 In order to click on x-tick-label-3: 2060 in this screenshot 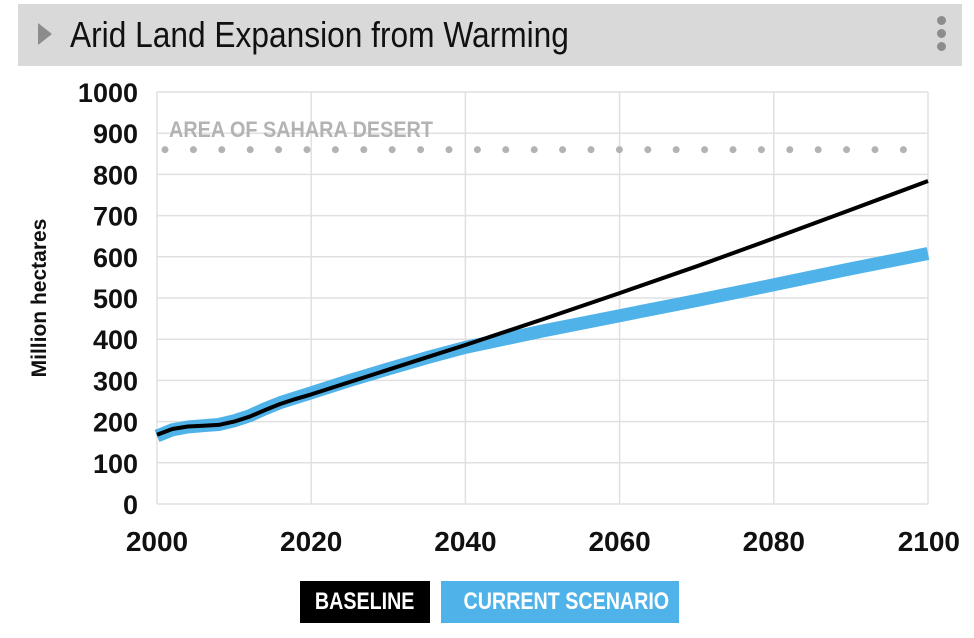, I will do `click(619, 541)`.